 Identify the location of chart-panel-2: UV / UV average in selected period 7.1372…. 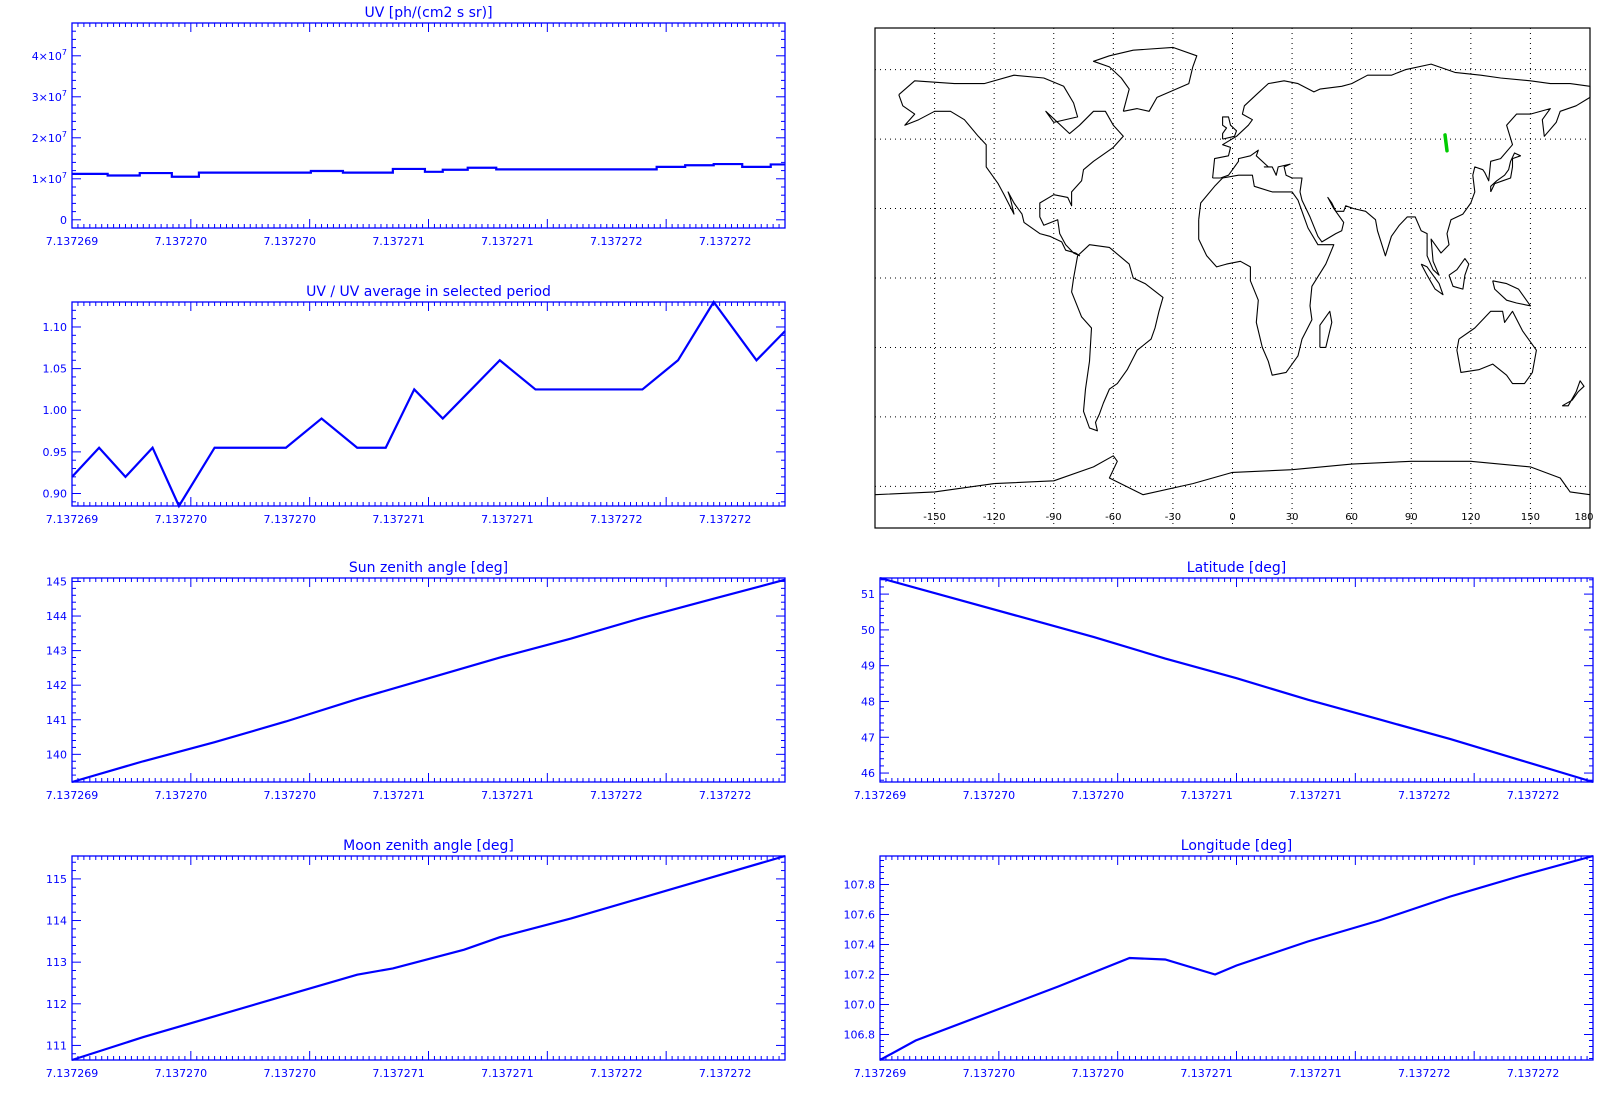
(414, 405).